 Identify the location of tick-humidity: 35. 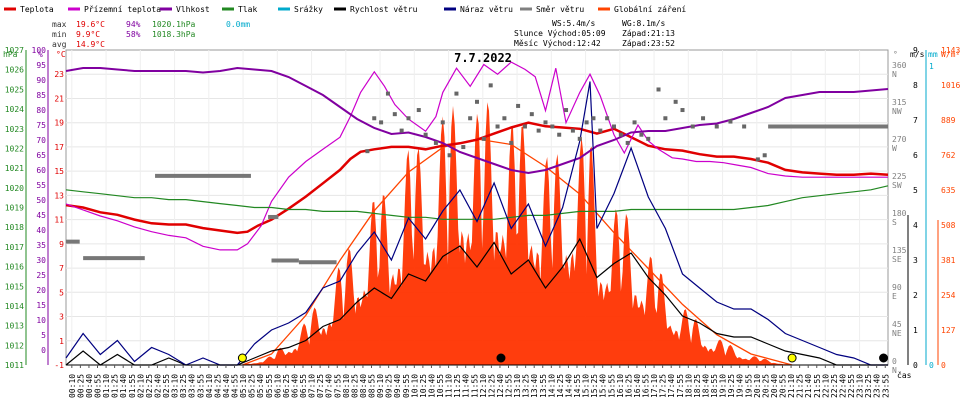
(41, 245).